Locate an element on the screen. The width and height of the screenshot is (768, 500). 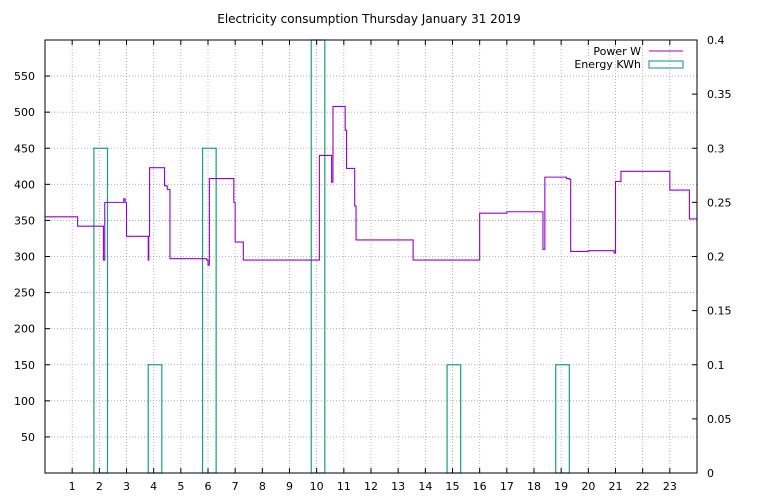
y-tick-label: 50 is located at coordinates (28, 437).